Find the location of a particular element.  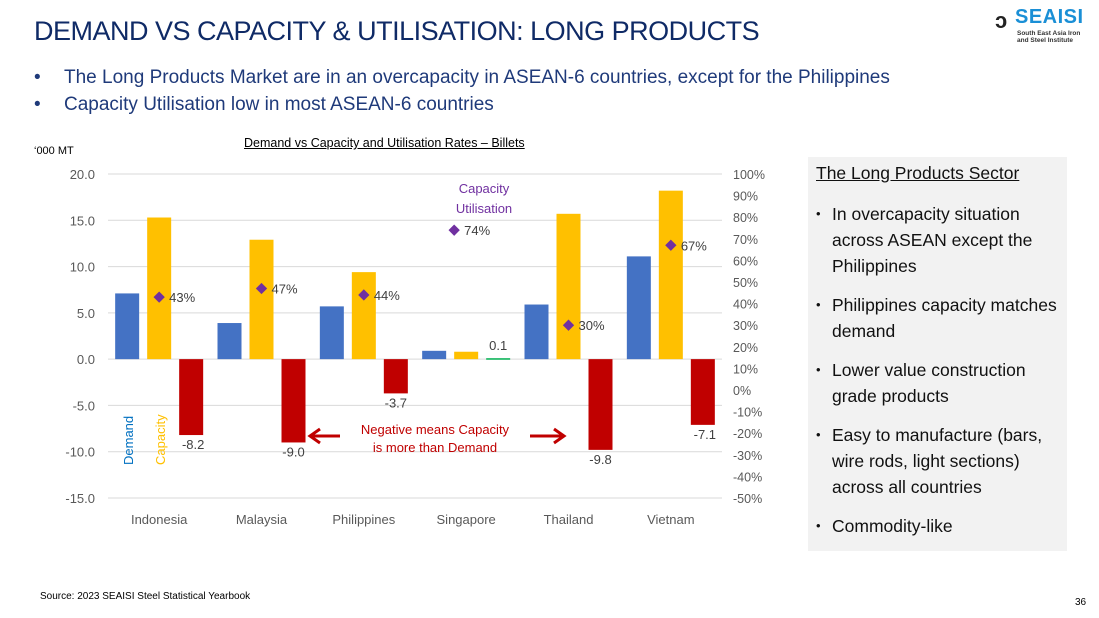

difference-data-label: -9.0 is located at coordinates (293, 451).